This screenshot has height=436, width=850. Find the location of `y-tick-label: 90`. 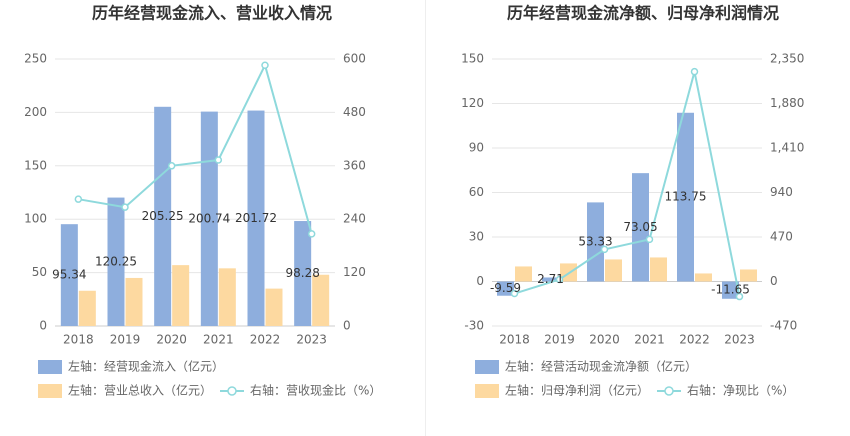

y-tick-label: 90 is located at coordinates (476, 148).